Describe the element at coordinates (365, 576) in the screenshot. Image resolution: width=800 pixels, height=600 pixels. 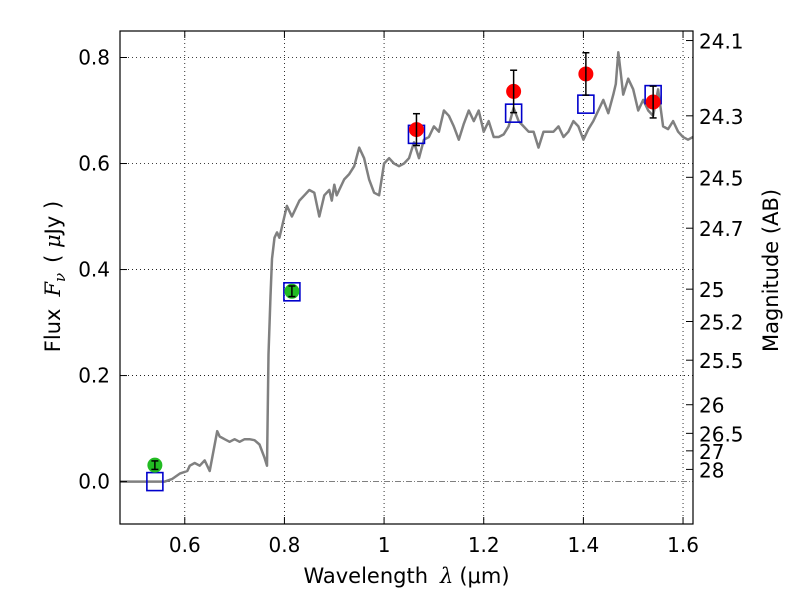
I see `x-axis-label-prefix: Wavelength` at that location.